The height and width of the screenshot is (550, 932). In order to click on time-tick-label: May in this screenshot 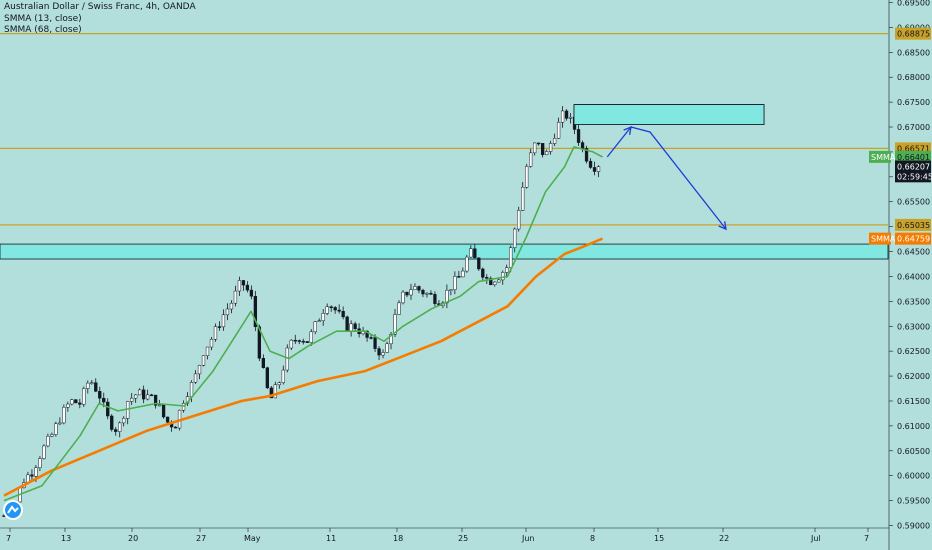, I will do `click(252, 538)`.